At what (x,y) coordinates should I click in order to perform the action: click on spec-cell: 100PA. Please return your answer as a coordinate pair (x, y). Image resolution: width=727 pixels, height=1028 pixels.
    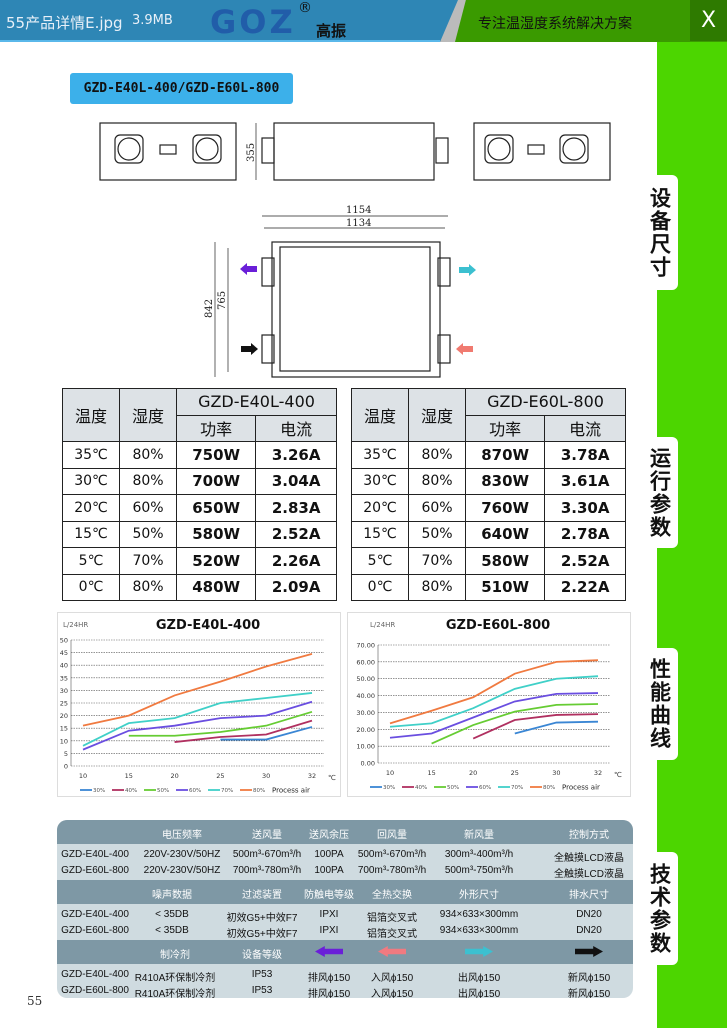
    Looking at the image, I should click on (329, 854).